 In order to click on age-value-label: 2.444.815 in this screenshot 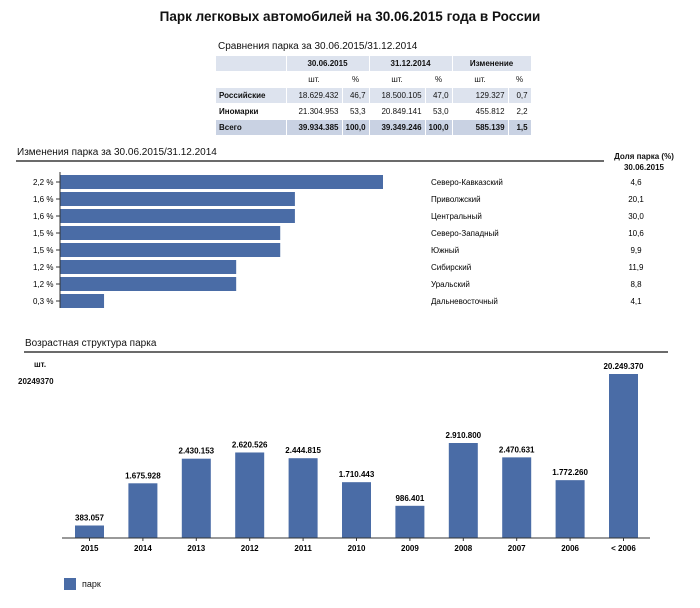, I will do `click(303, 450)`.